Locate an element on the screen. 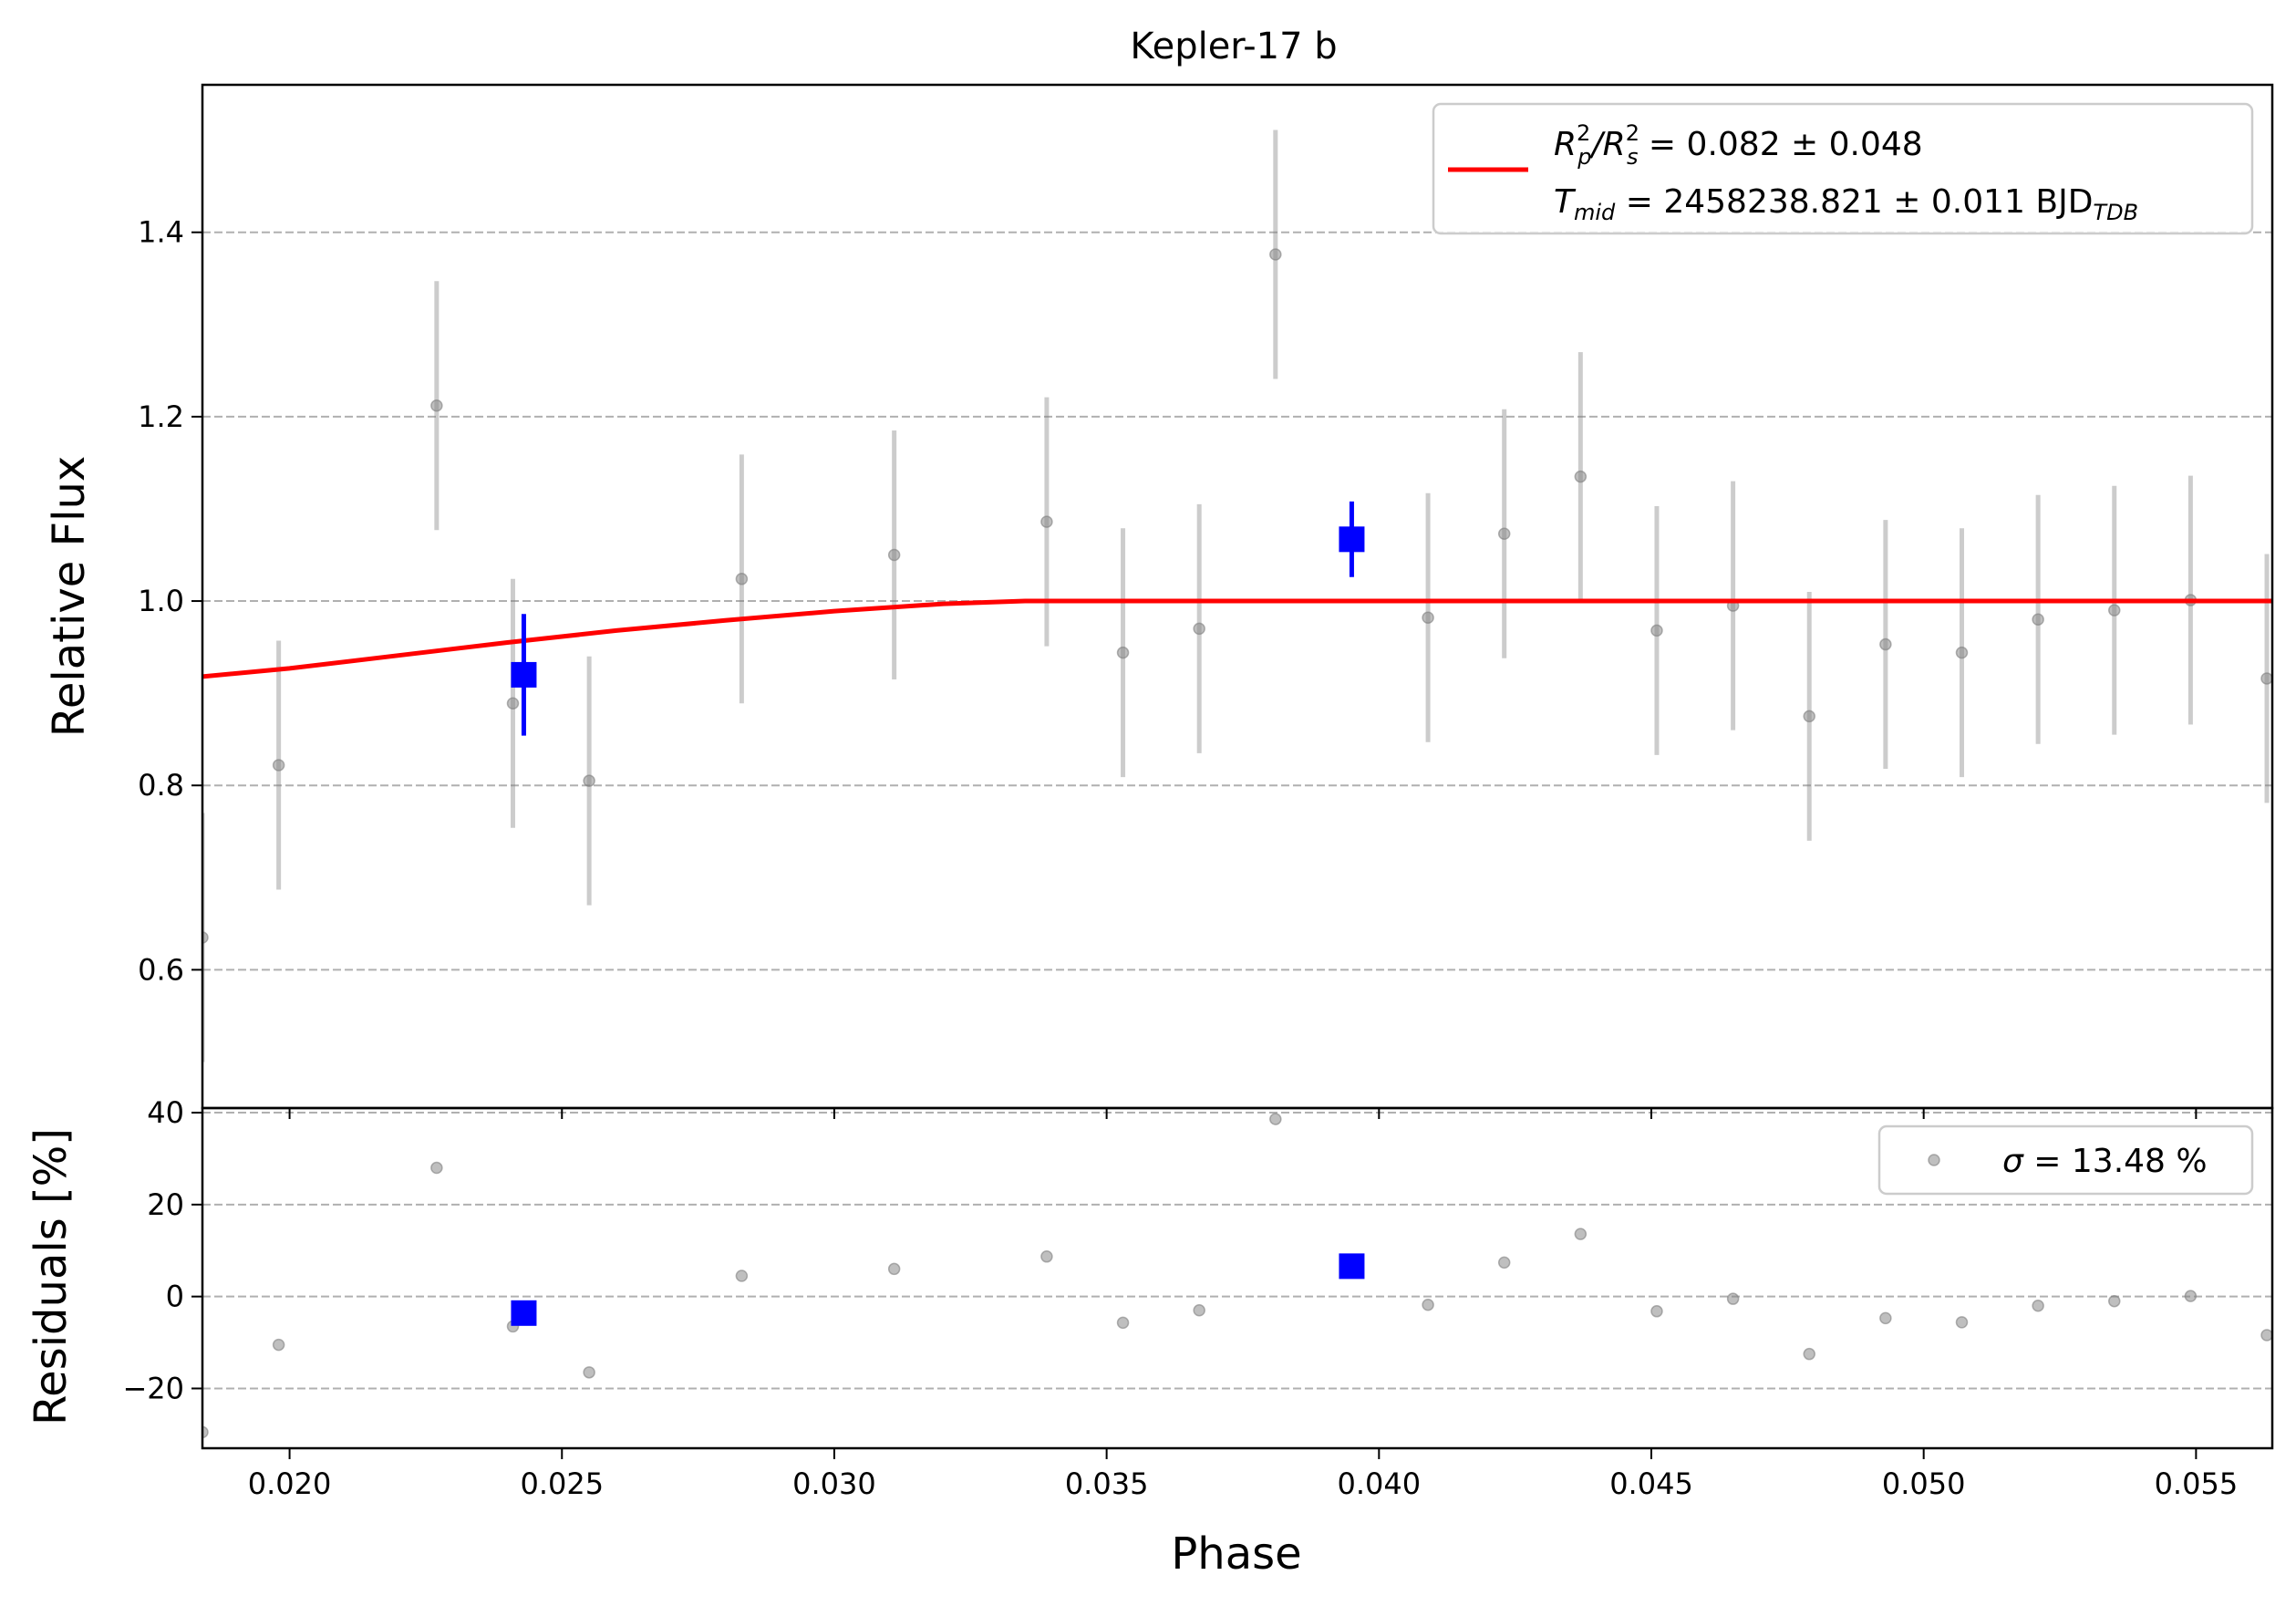 The height and width of the screenshot is (1606, 2296). flux-y-axis-ticks: 0.6 0.8 1.0 1.2 1.4 is located at coordinates (170, 601).